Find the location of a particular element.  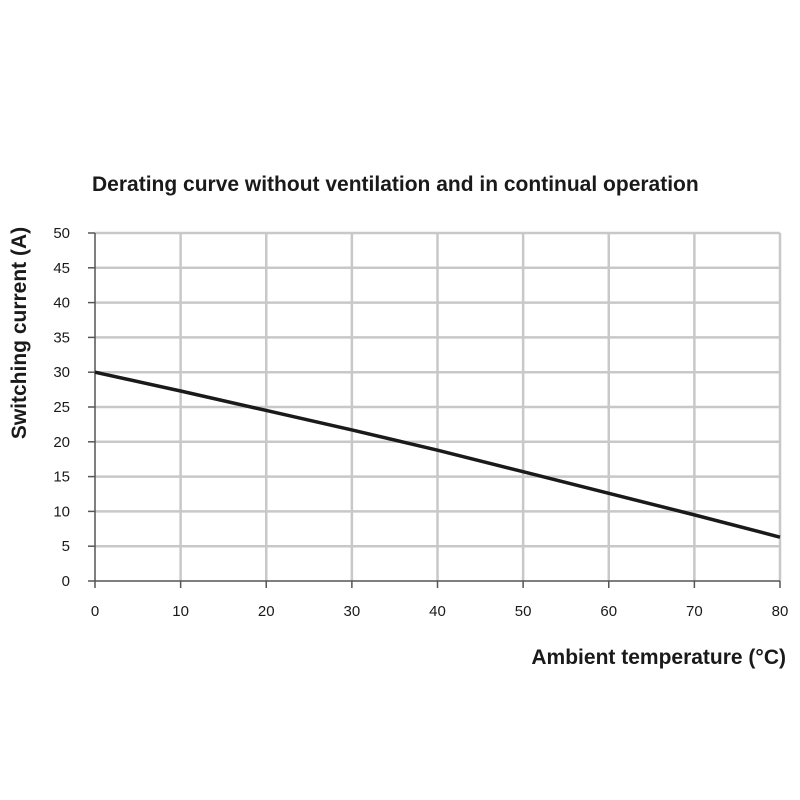

x-tick-label: 40 is located at coordinates (437, 611).